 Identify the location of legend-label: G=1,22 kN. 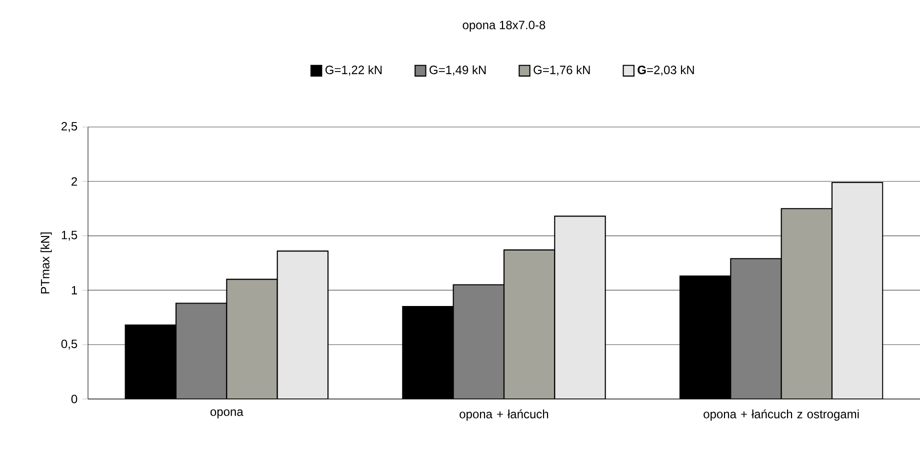
(353, 70).